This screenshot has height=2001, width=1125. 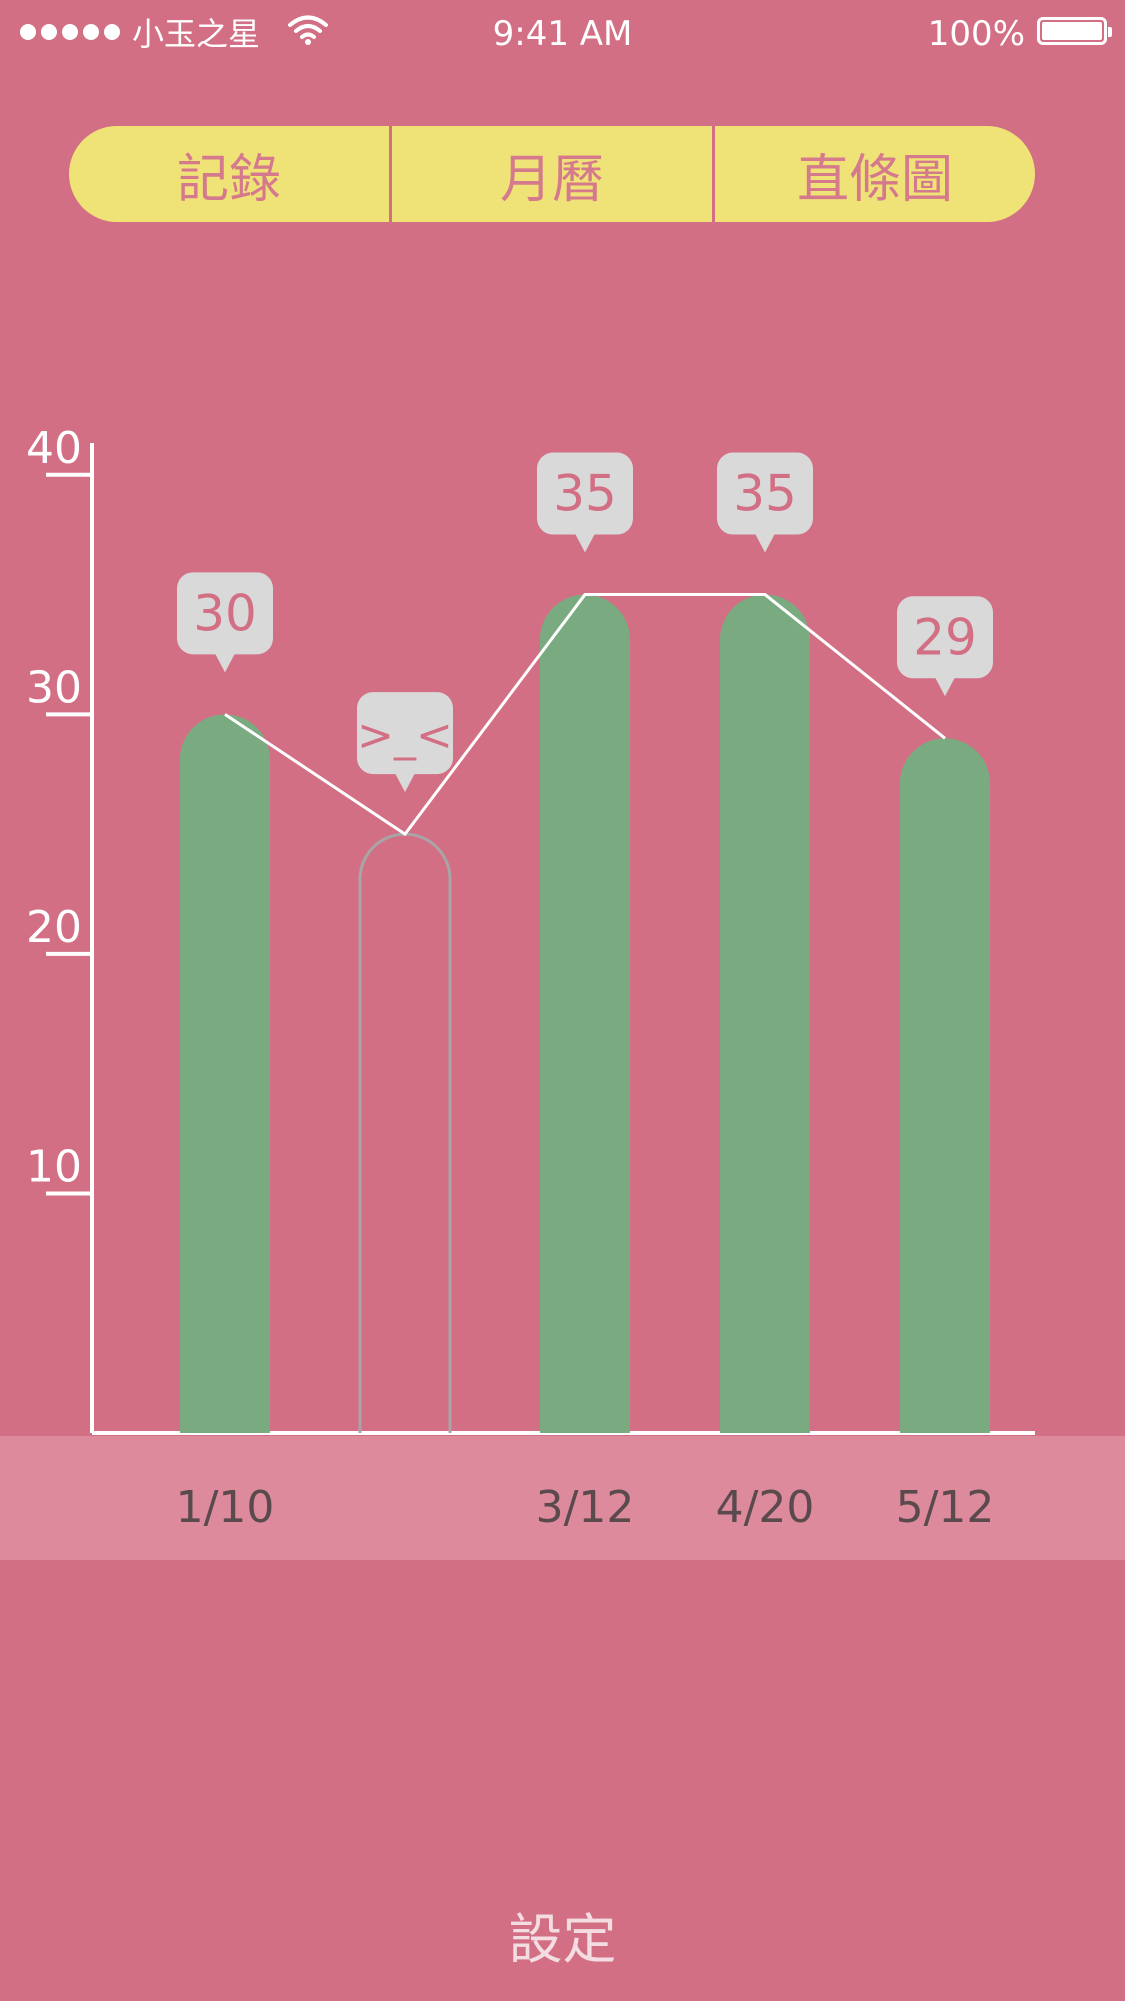 What do you see at coordinates (873, 174) in the screenshot?
I see `tab-bar-chart: 直條圖` at bounding box center [873, 174].